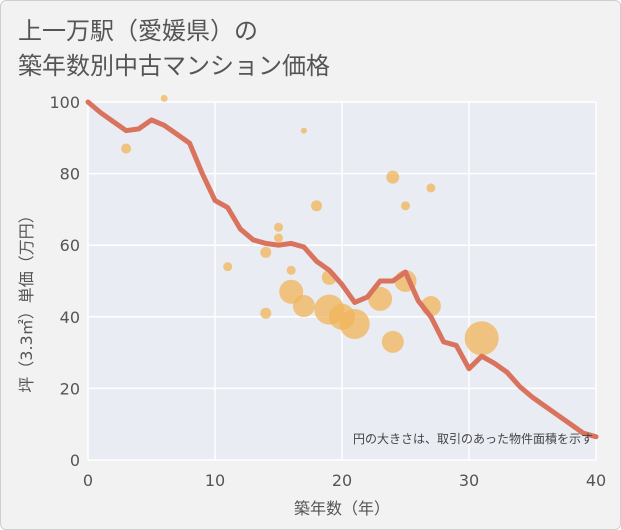  What do you see at coordinates (70, 388) in the screenshot?
I see `y-tick-label: 20` at bounding box center [70, 388].